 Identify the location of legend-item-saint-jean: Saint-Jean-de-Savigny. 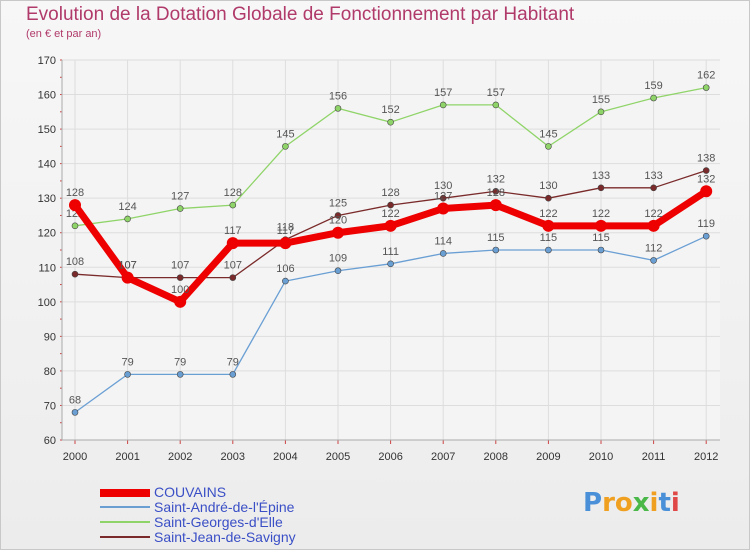
(230, 537).